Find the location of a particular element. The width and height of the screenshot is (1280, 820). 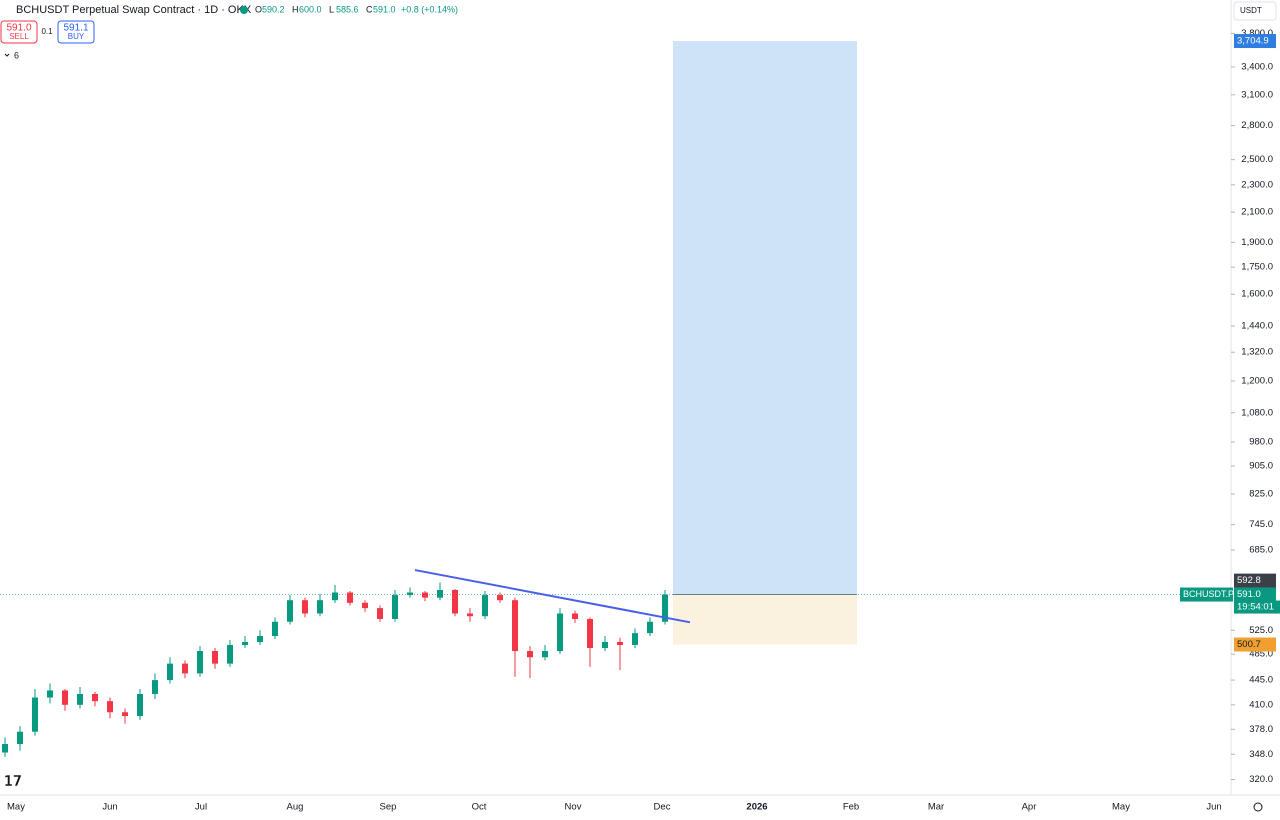

x-tick-label: Sep is located at coordinates (388, 807).